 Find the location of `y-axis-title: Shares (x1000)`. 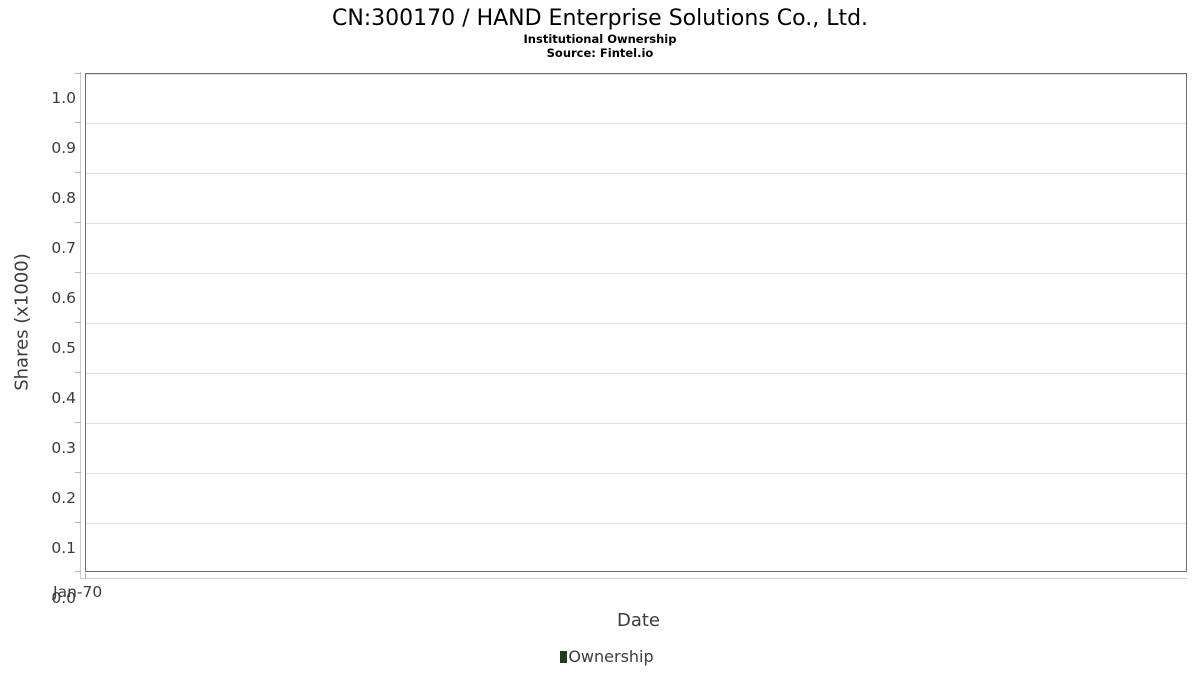

y-axis-title: Shares (x1000) is located at coordinates (22, 322).